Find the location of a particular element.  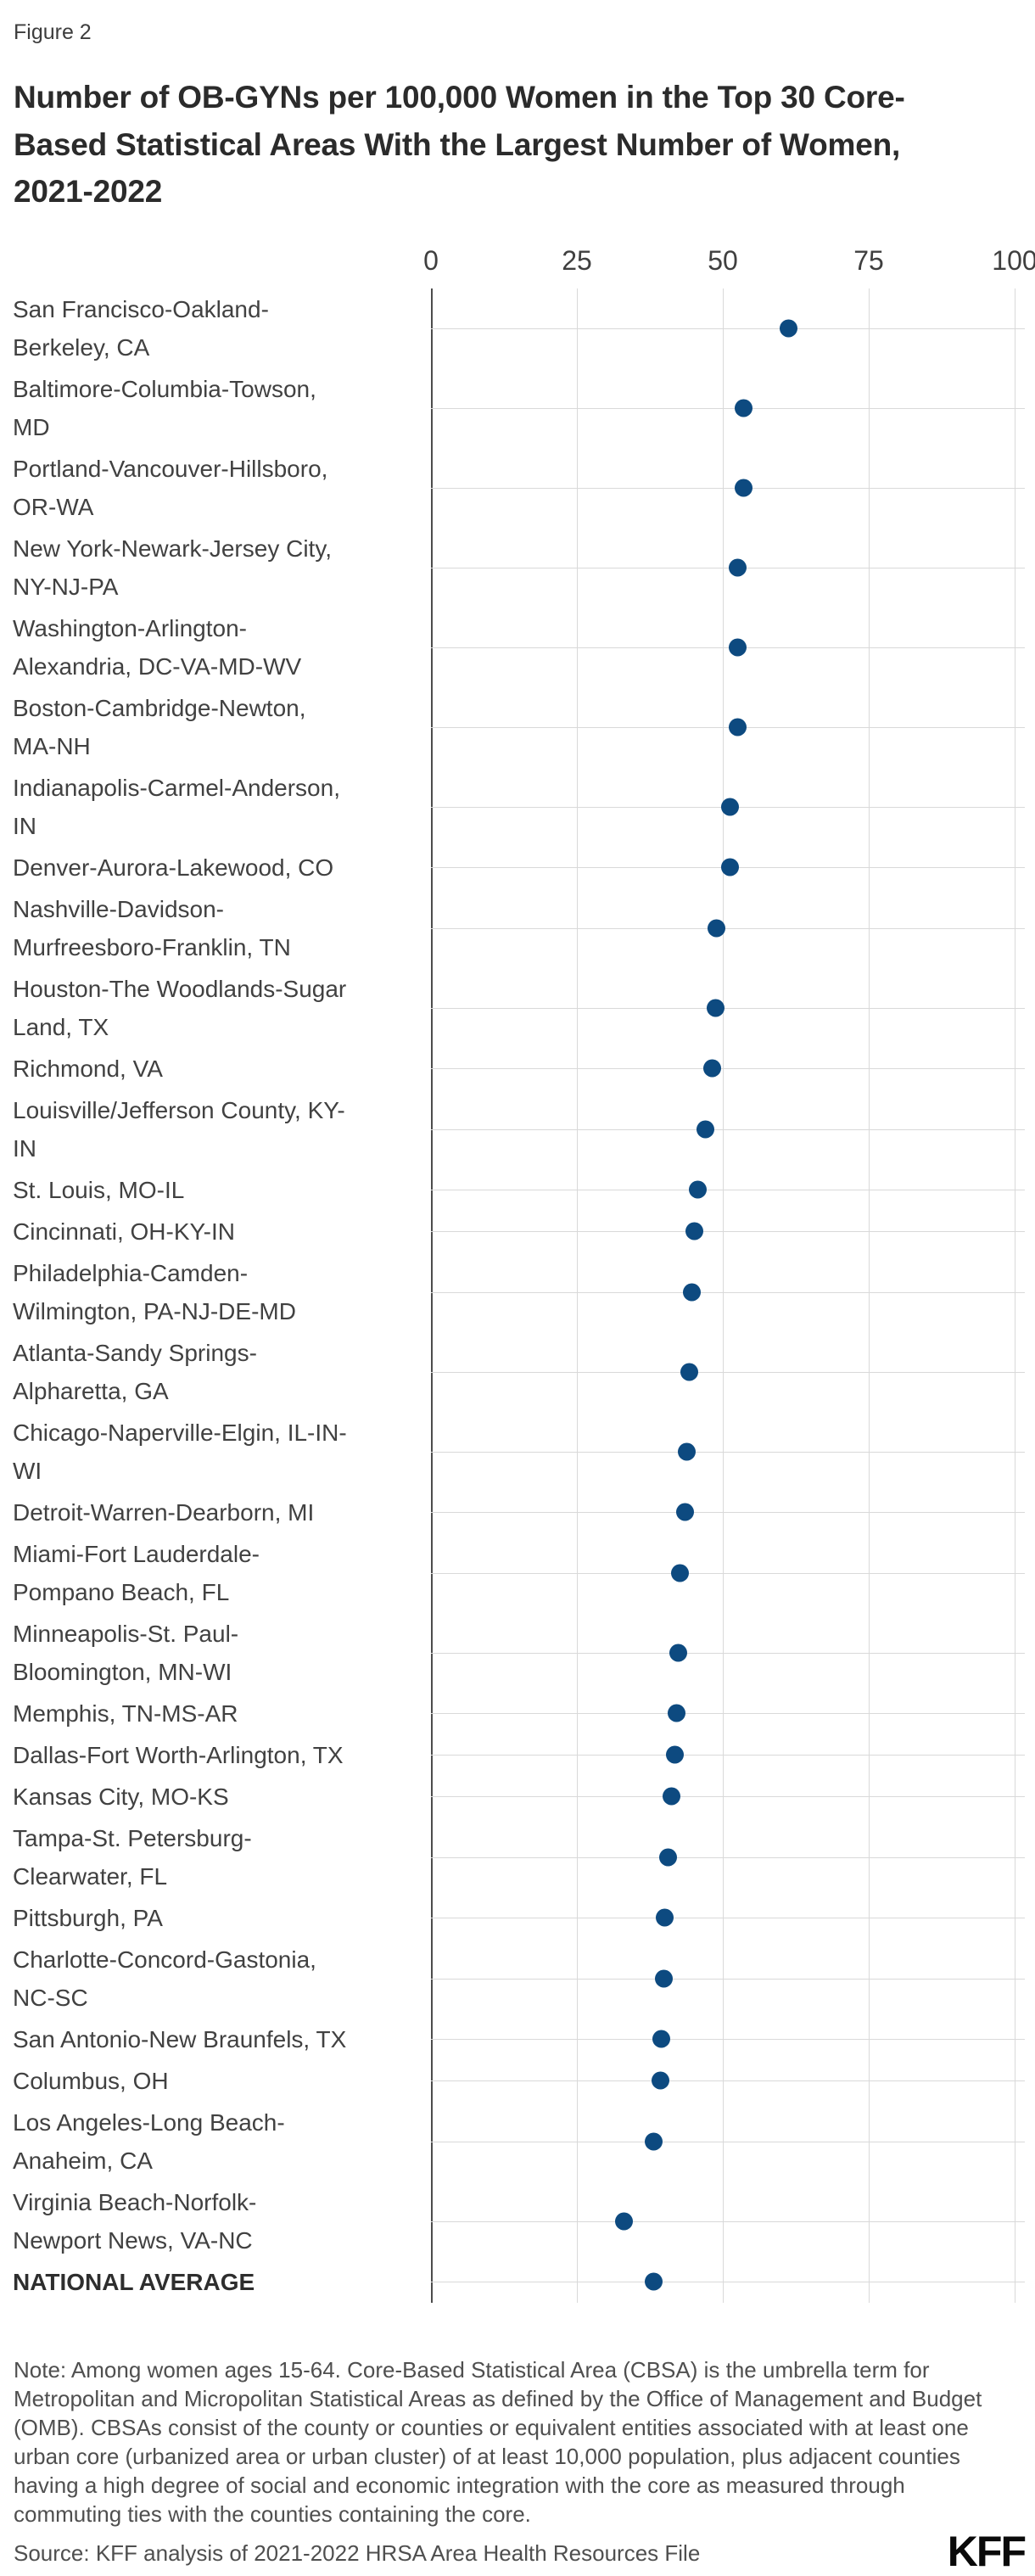

row-label-line: OR-WA is located at coordinates (53, 506).